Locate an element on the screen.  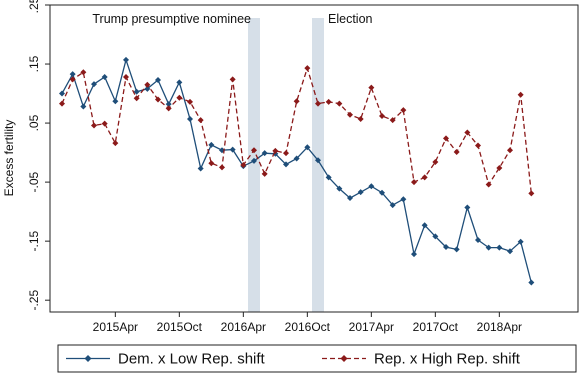
x-tick-label: 2016Apr is located at coordinates (243, 327).